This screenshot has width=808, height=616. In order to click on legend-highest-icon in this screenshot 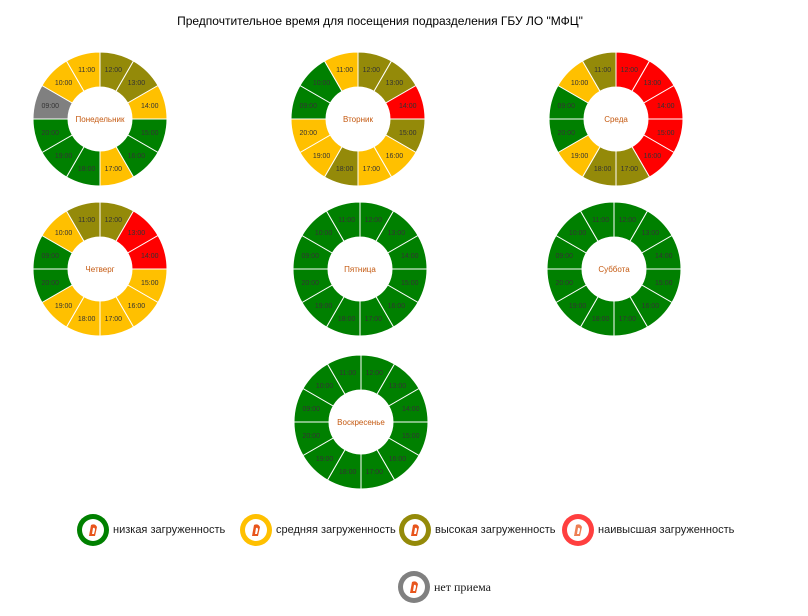, I will do `click(578, 530)`.